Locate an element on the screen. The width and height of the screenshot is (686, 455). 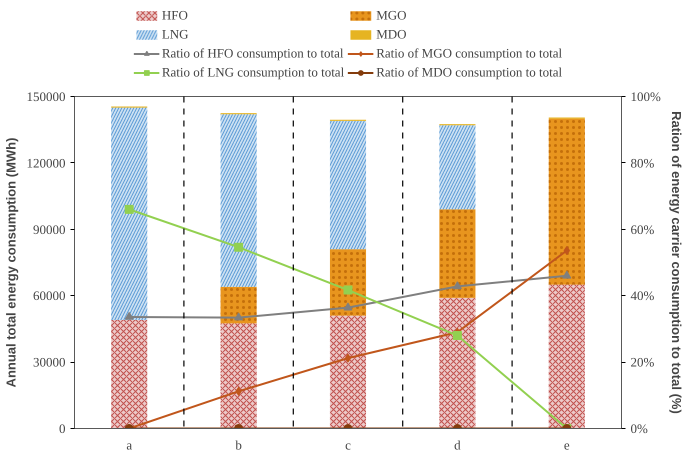
x-tick-label: e is located at coordinates (567, 445).